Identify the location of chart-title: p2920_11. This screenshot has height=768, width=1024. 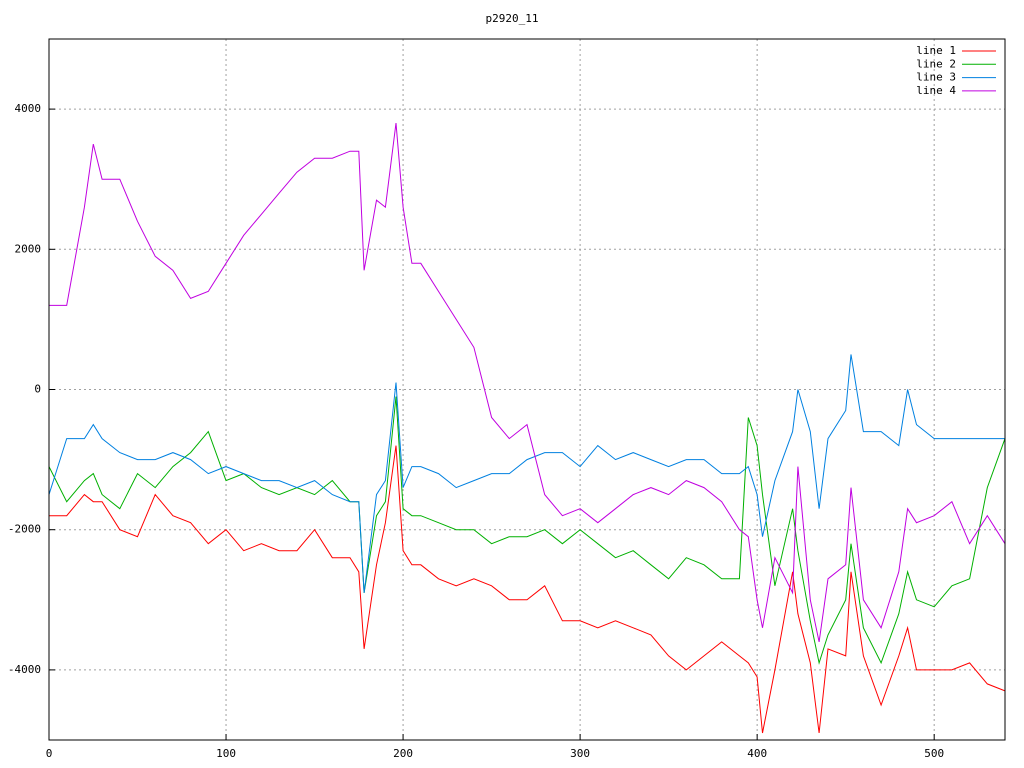
(512, 18).